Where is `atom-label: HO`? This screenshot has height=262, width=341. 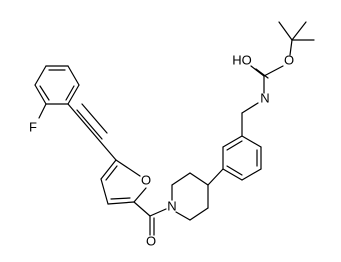 atom-label: HO is located at coordinates (242, 59).